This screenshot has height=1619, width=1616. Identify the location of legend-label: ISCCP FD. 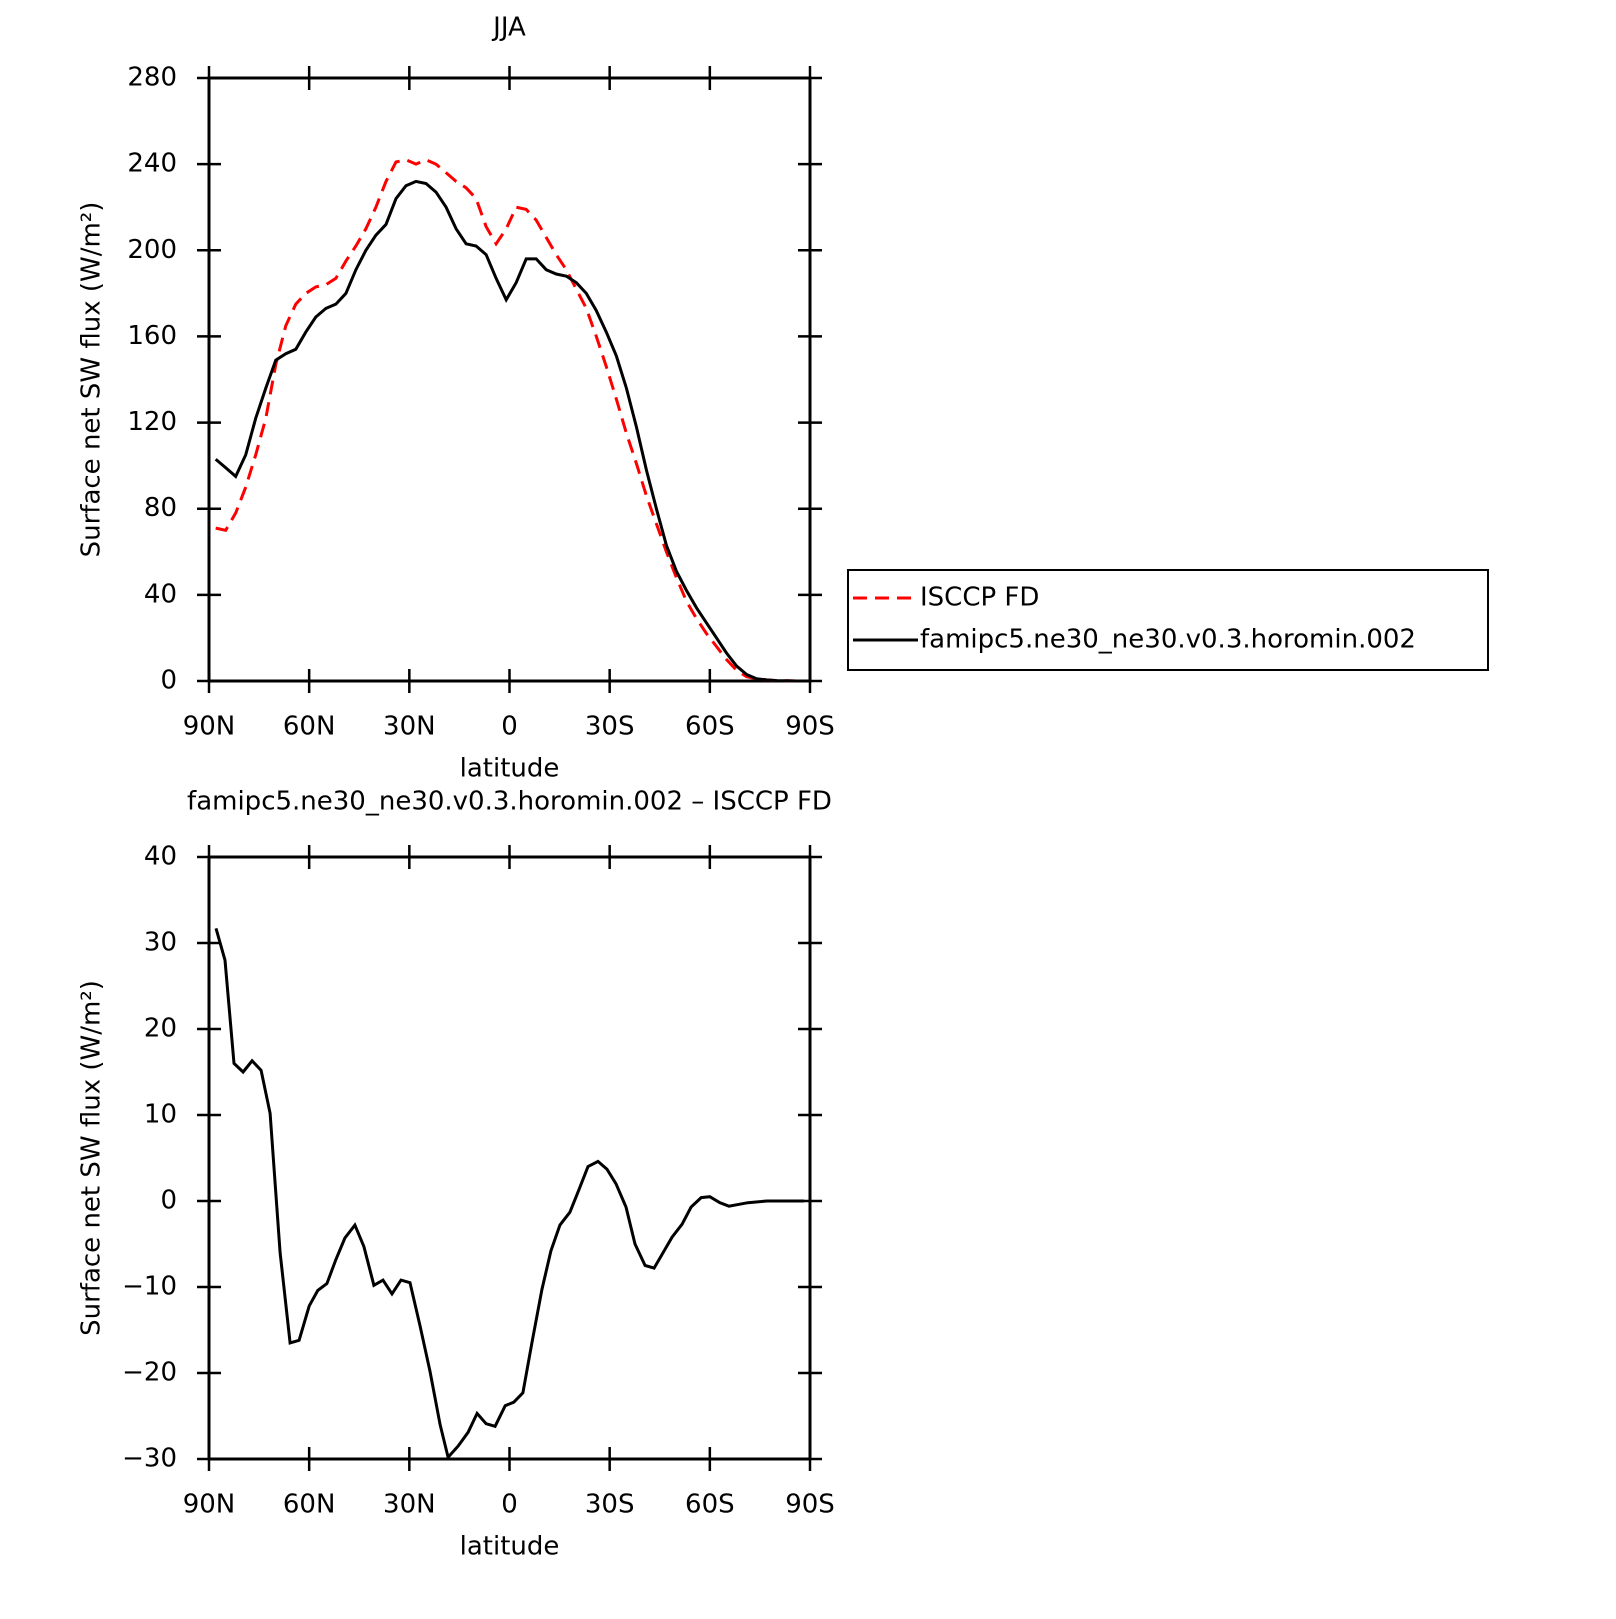
(979, 598).